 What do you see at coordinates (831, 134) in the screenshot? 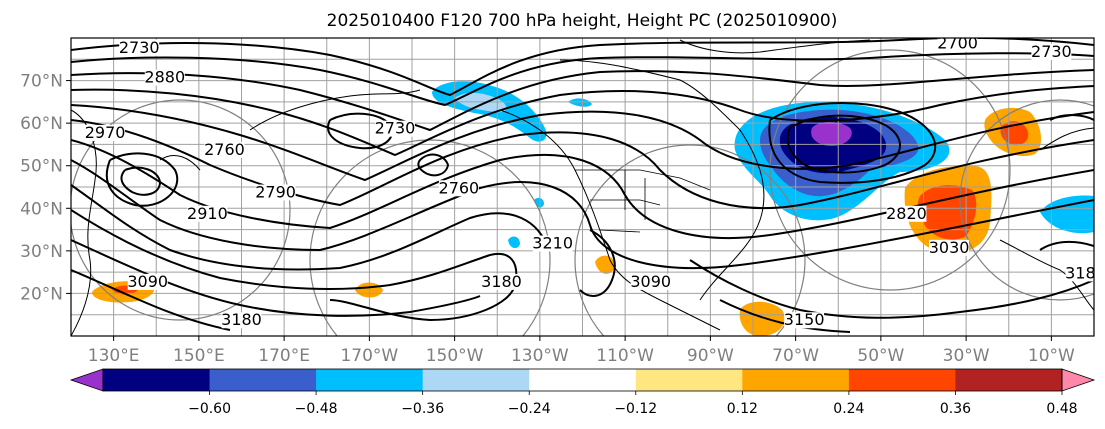
I see `negative-anomaly-northeast-us-peak` at bounding box center [831, 134].